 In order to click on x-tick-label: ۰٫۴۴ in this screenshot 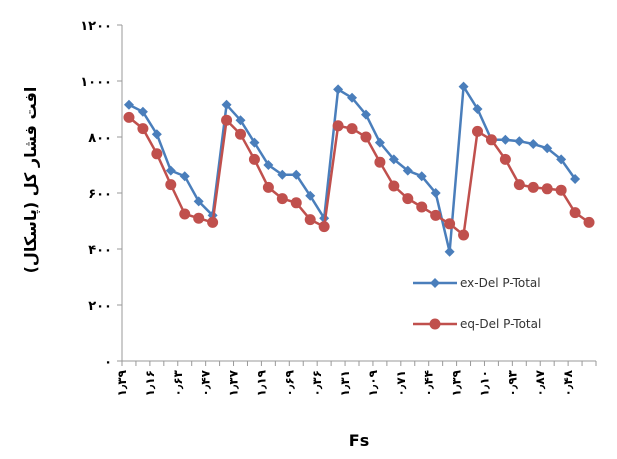, I will do `click(429, 383)`.